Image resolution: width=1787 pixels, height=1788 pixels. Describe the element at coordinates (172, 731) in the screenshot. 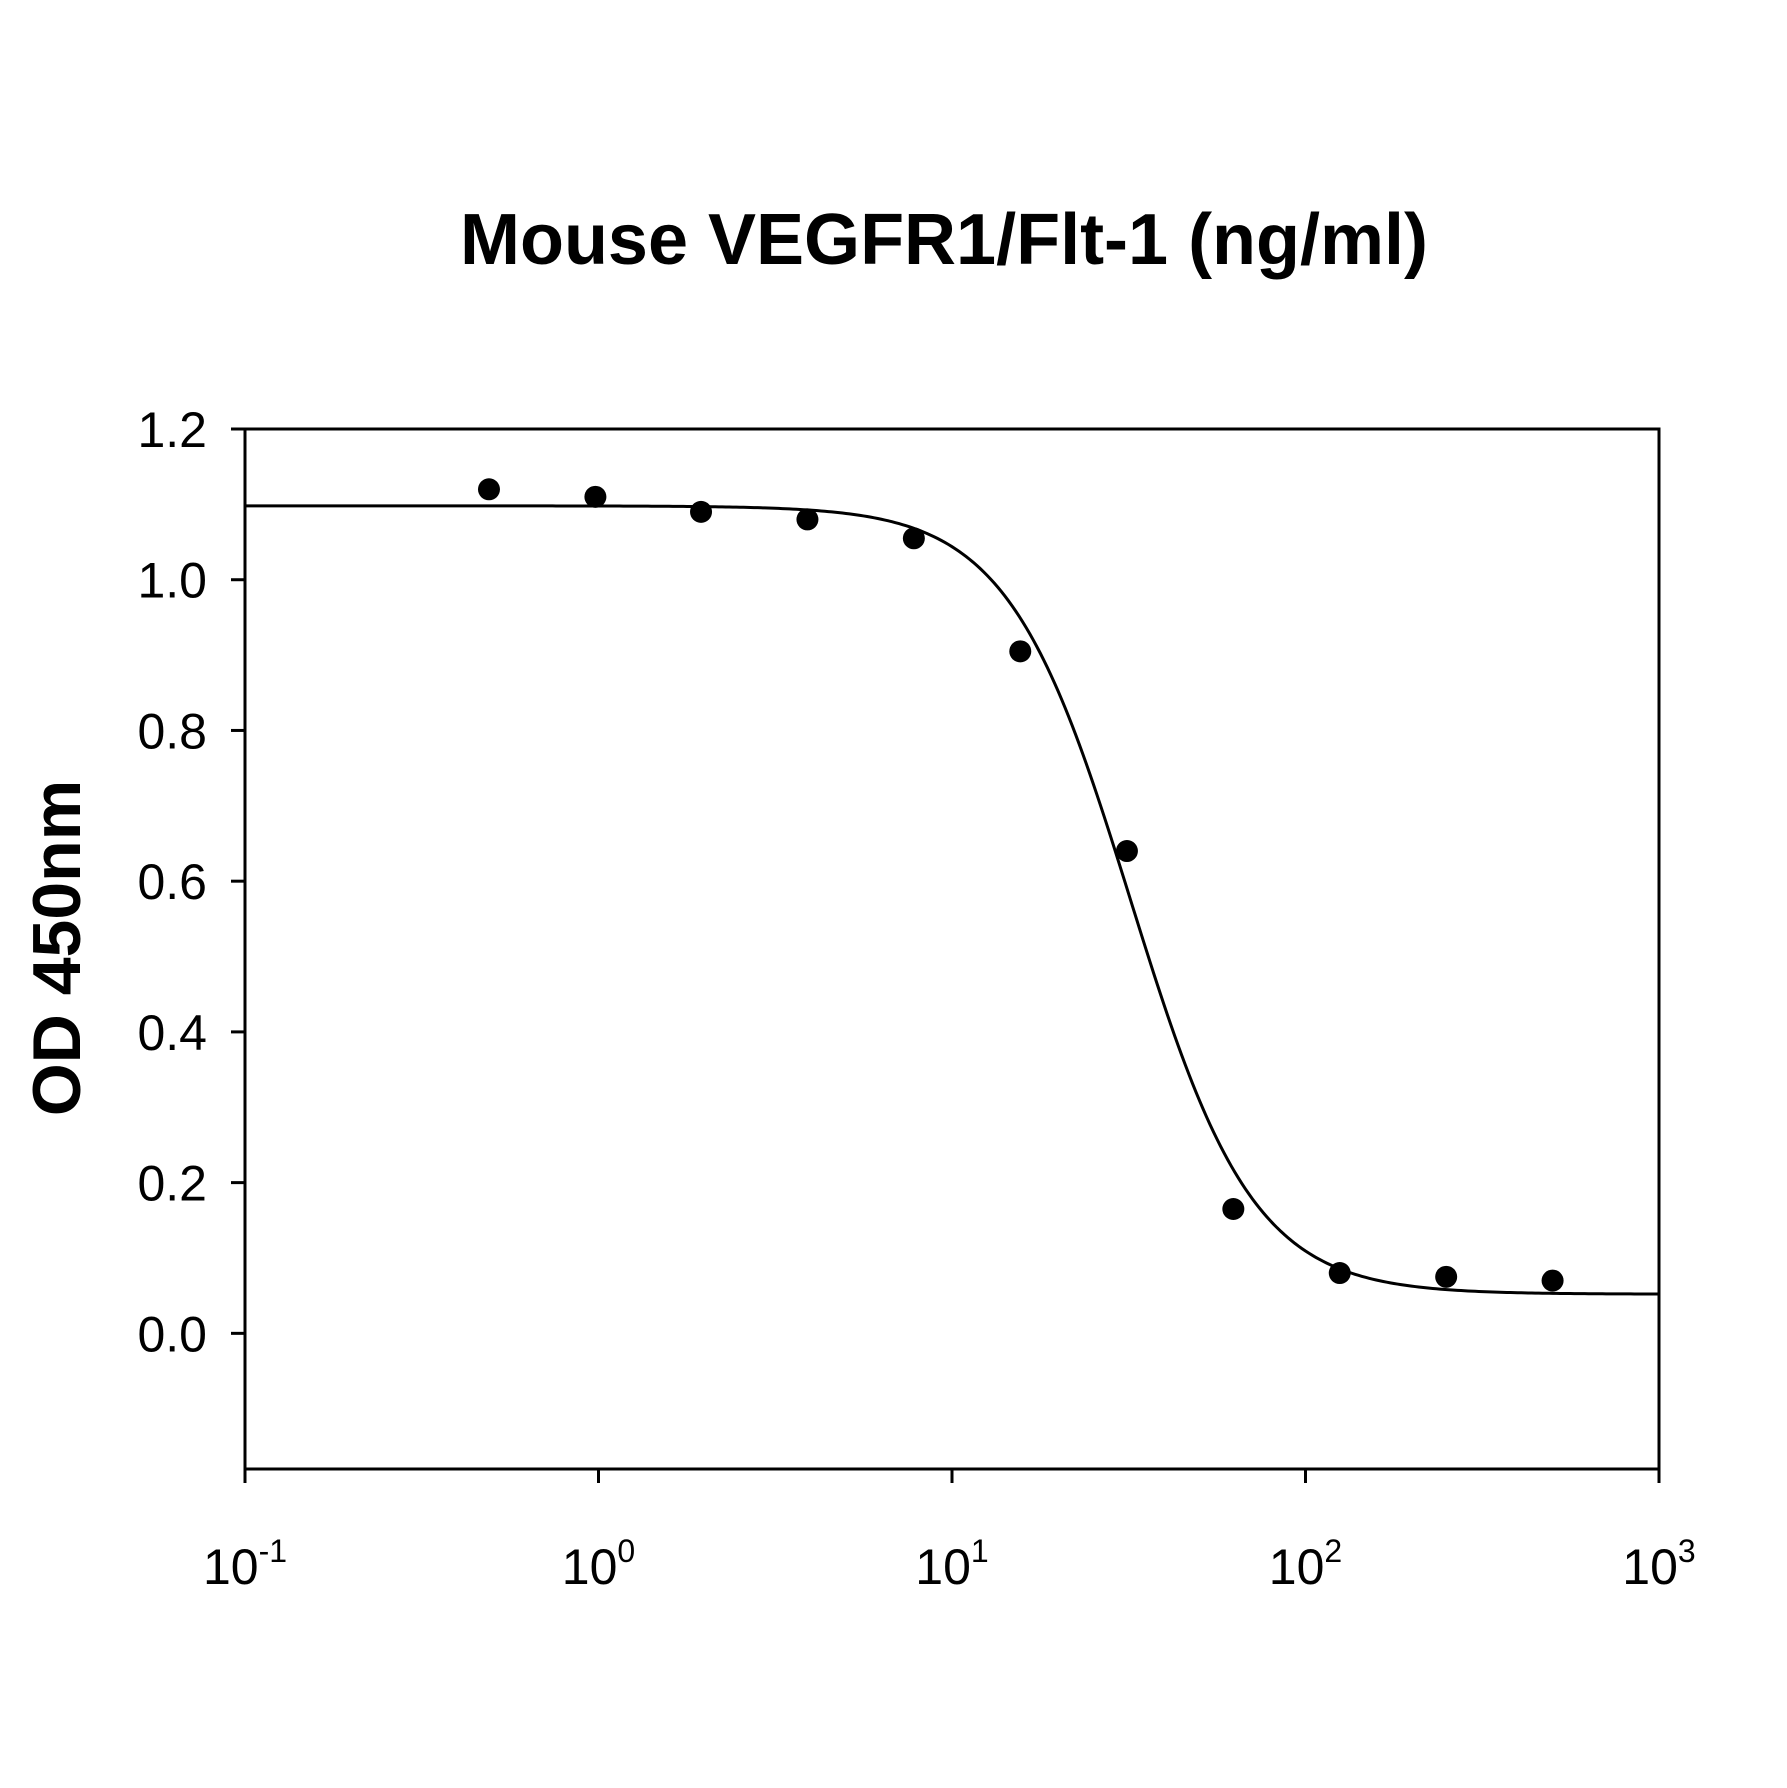

I see `y-tick-label: 0.8` at that location.